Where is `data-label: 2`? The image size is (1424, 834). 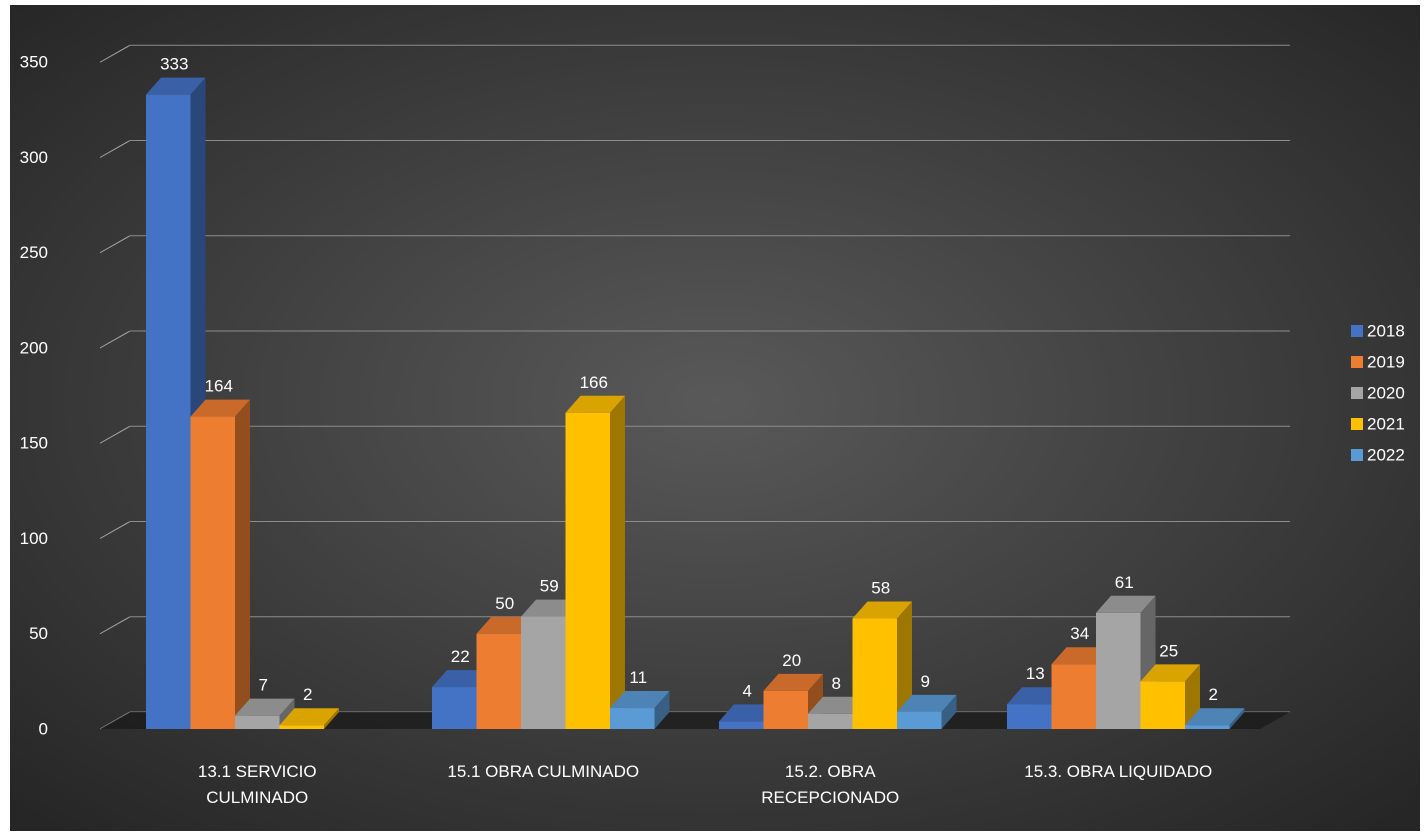
data-label: 2 is located at coordinates (307, 694).